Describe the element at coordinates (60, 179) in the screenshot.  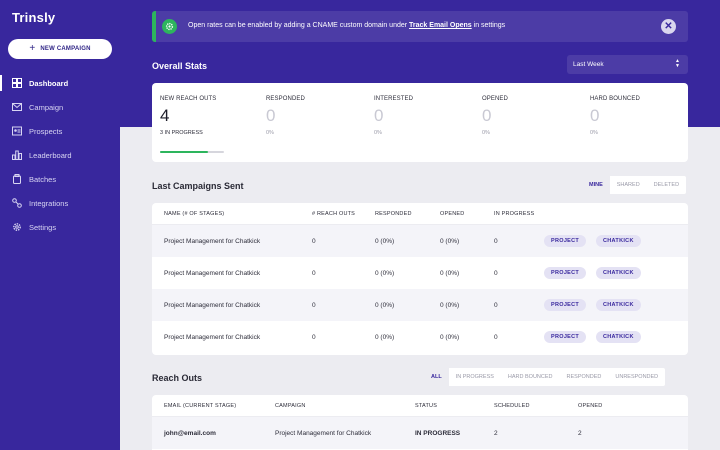
I see `sidebar-item-batches: Batches` at that location.